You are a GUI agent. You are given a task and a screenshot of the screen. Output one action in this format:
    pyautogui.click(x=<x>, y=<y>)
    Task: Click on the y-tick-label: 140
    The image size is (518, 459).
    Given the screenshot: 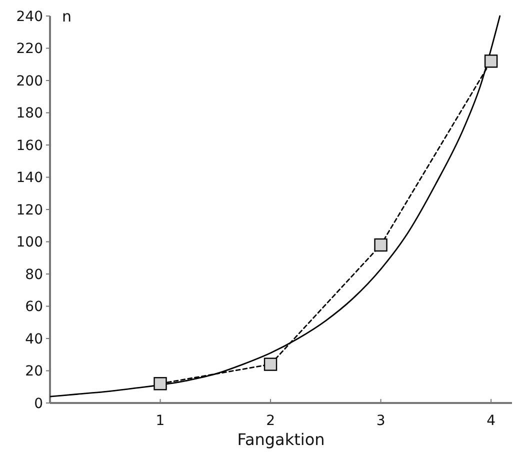 What is the action you would take?
    pyautogui.click(x=29, y=178)
    